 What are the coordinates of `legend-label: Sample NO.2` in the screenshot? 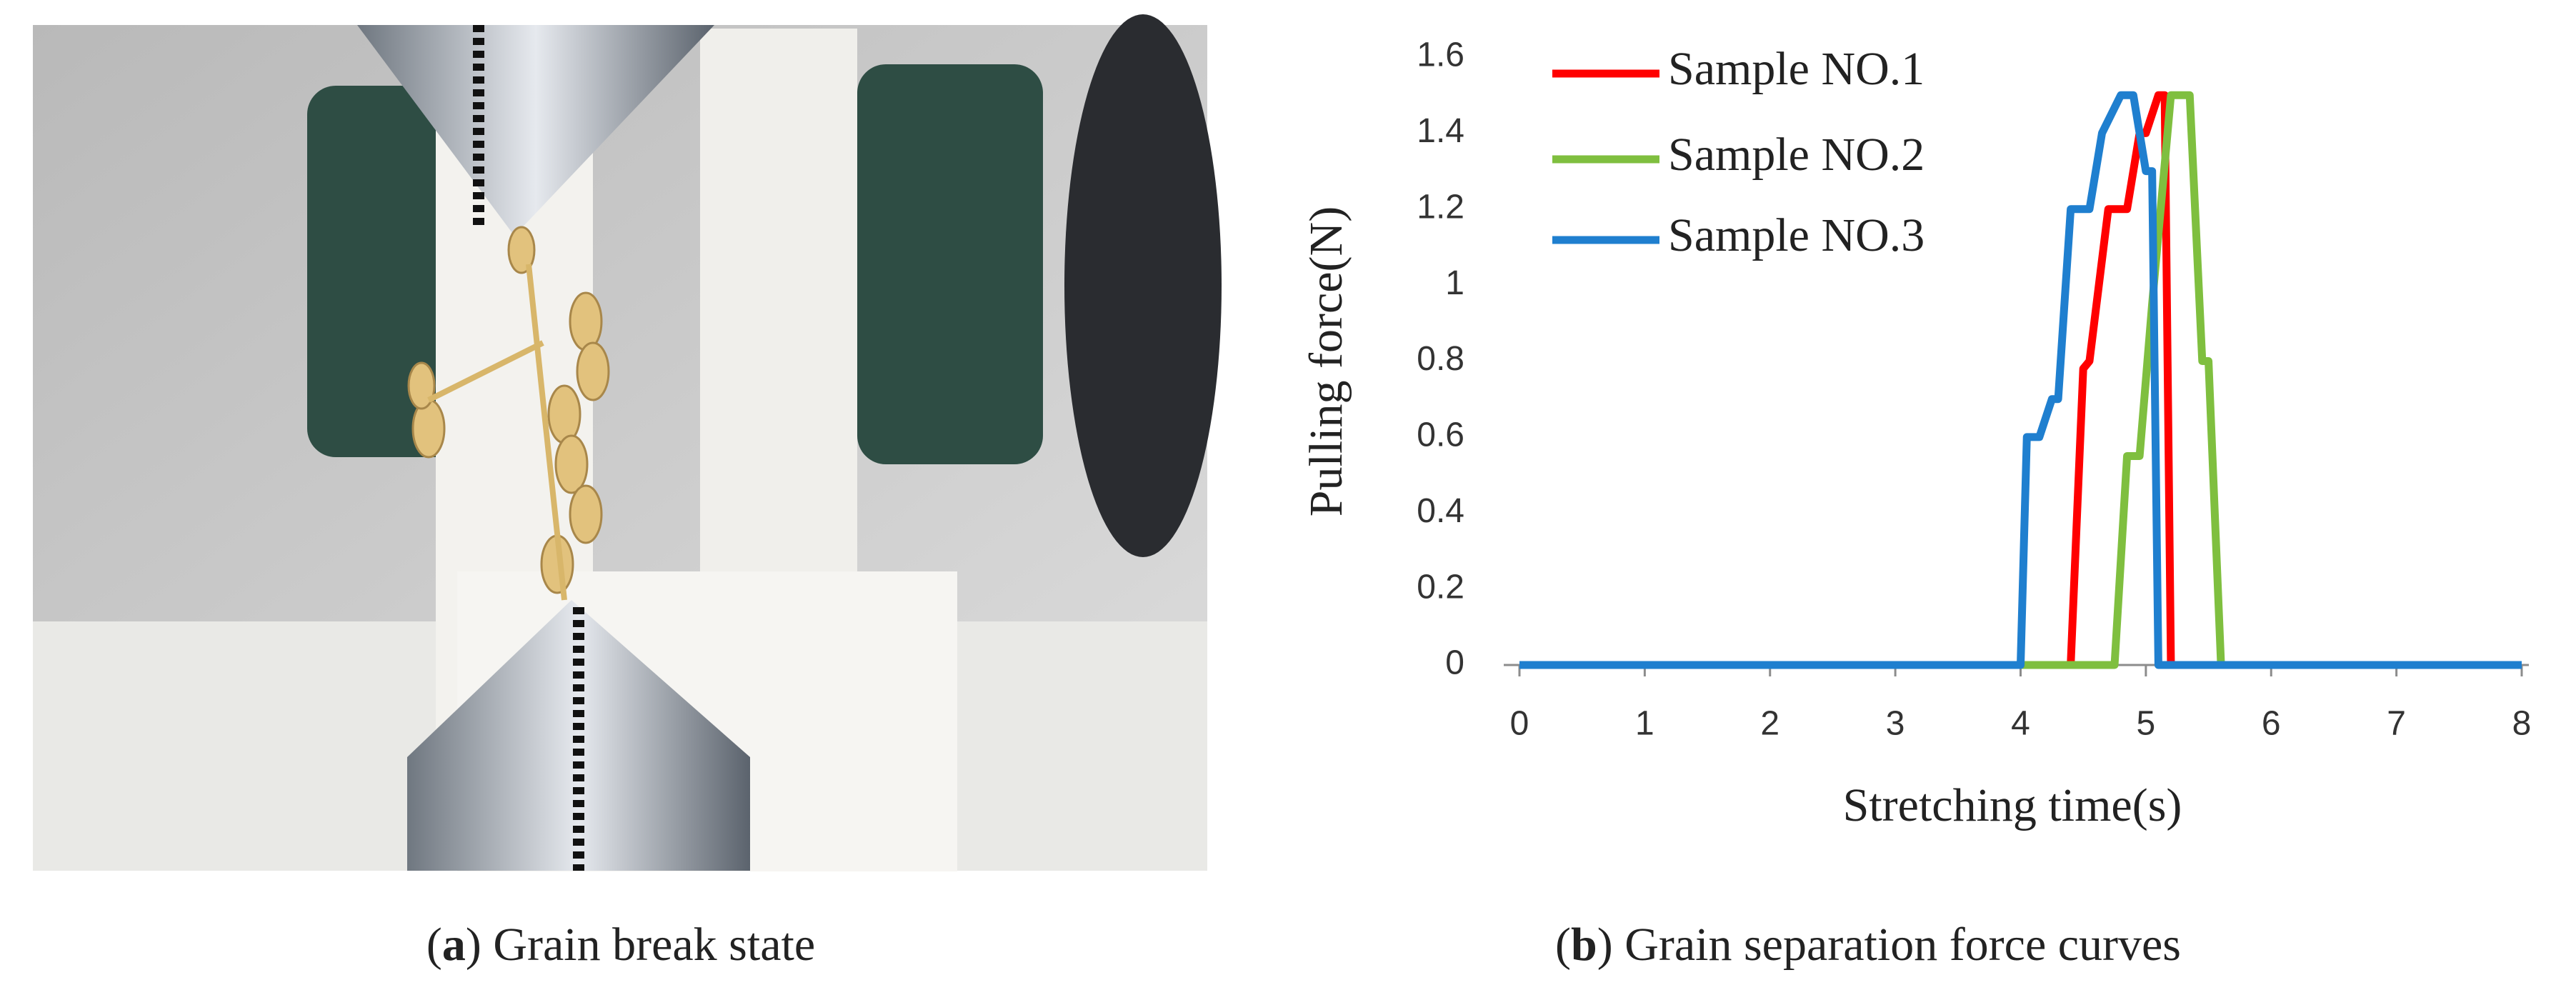 It's located at (1796, 155).